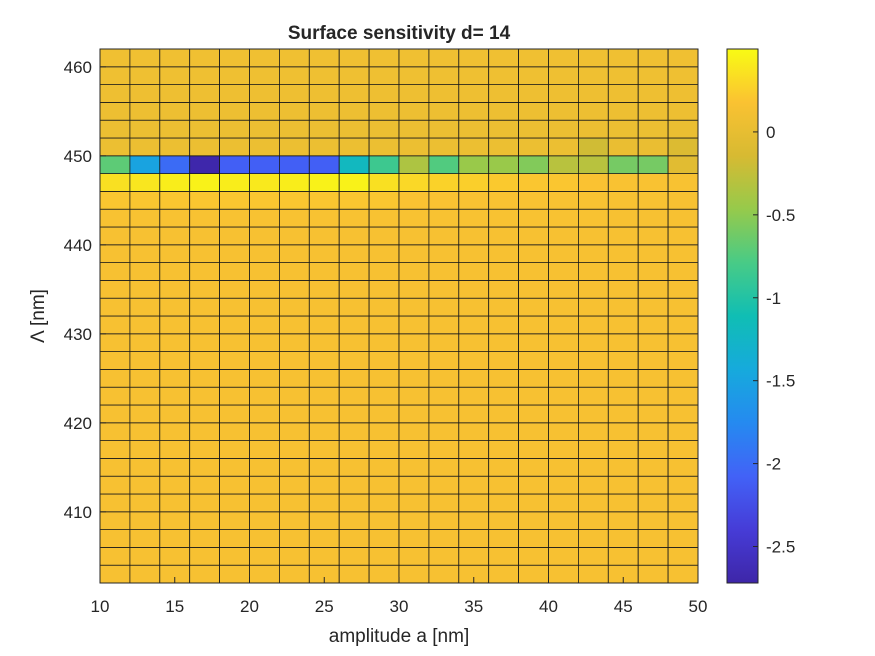 The image size is (875, 656). What do you see at coordinates (623, 606) in the screenshot?
I see `x-tick-label: 45` at bounding box center [623, 606].